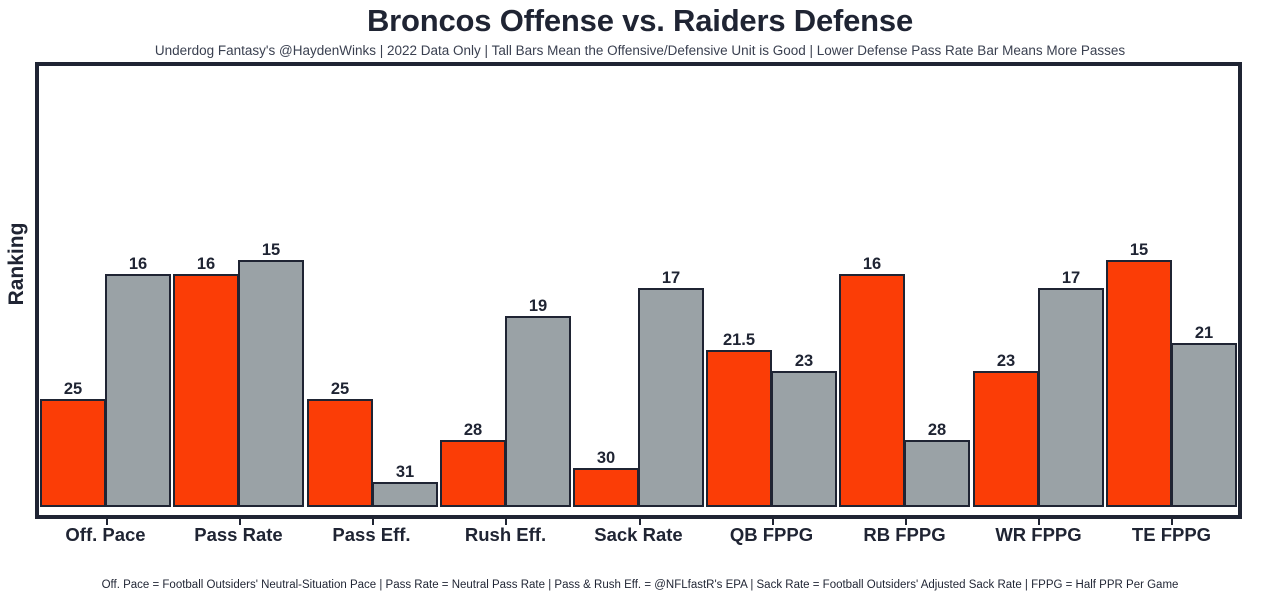 The height and width of the screenshot is (601, 1280). What do you see at coordinates (937, 464) in the screenshot?
I see `bar-defense: 28` at bounding box center [937, 464].